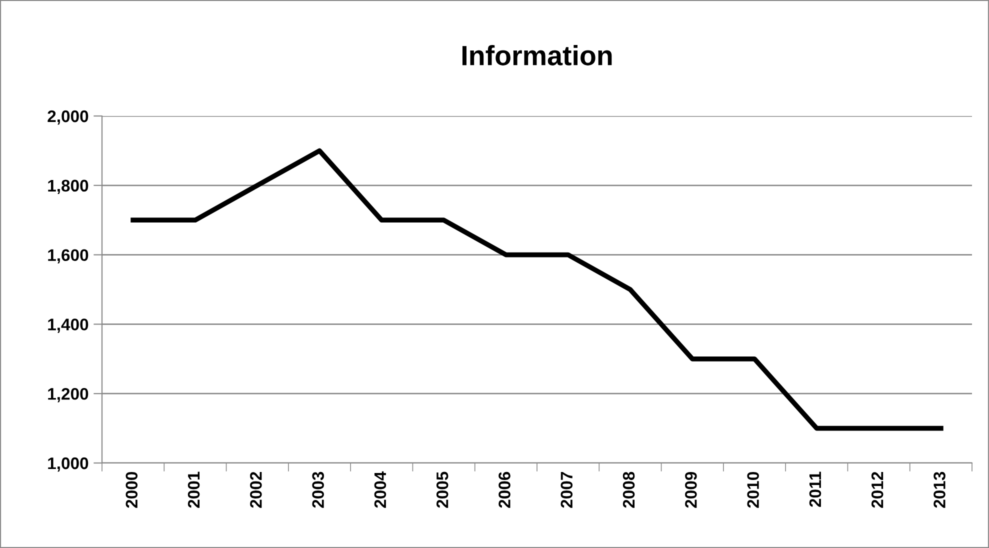 This screenshot has width=989, height=548. I want to click on y-tick-label: 1,600, so click(68, 256).